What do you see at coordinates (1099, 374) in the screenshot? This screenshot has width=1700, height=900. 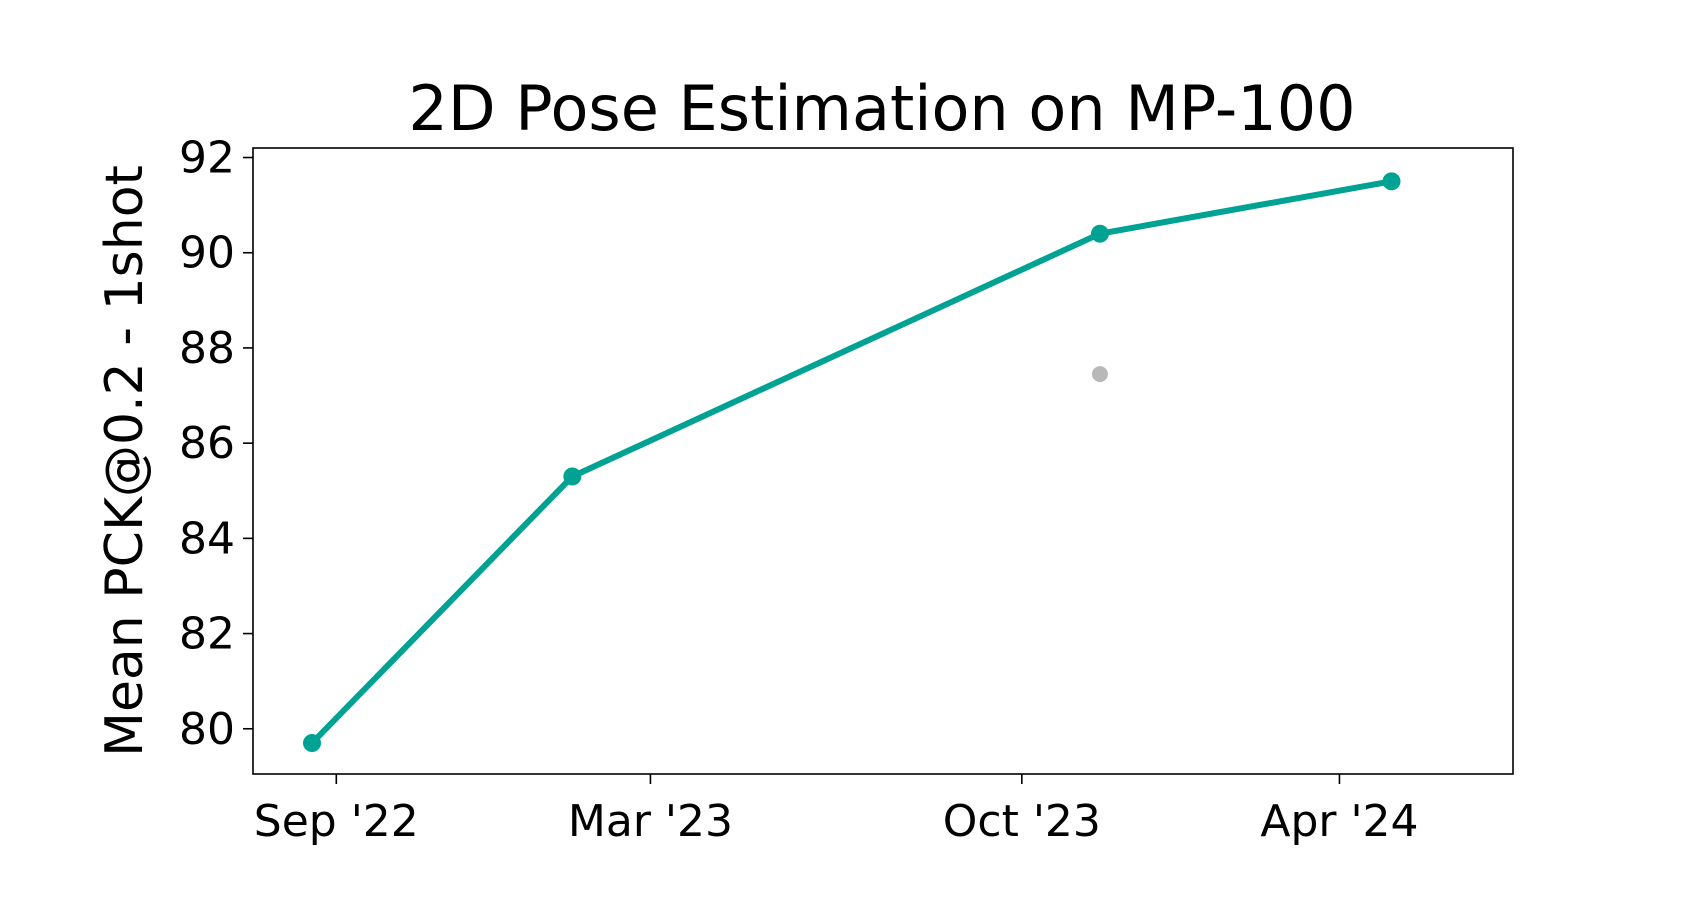 I see `extra-point` at bounding box center [1099, 374].